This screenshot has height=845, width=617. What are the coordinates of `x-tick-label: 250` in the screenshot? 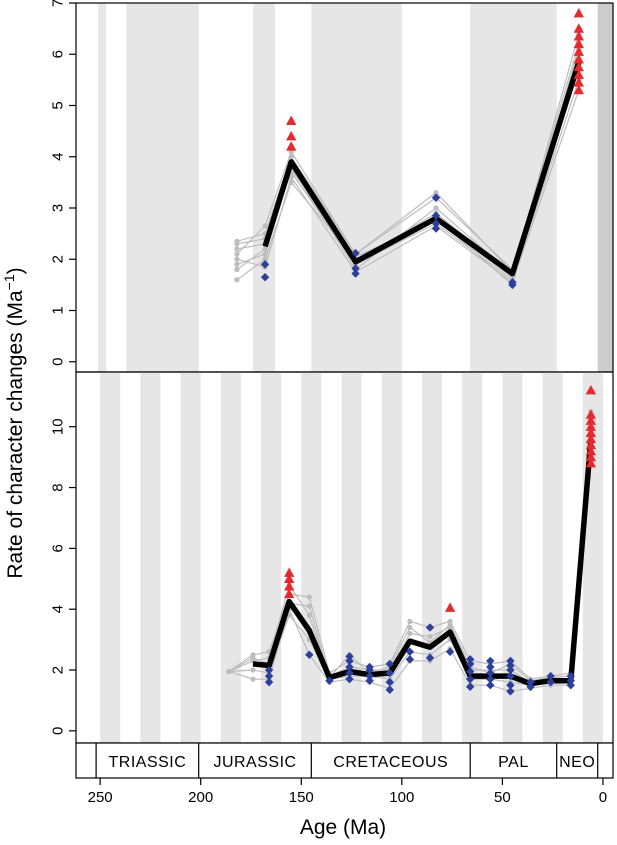 It's located at (100, 797).